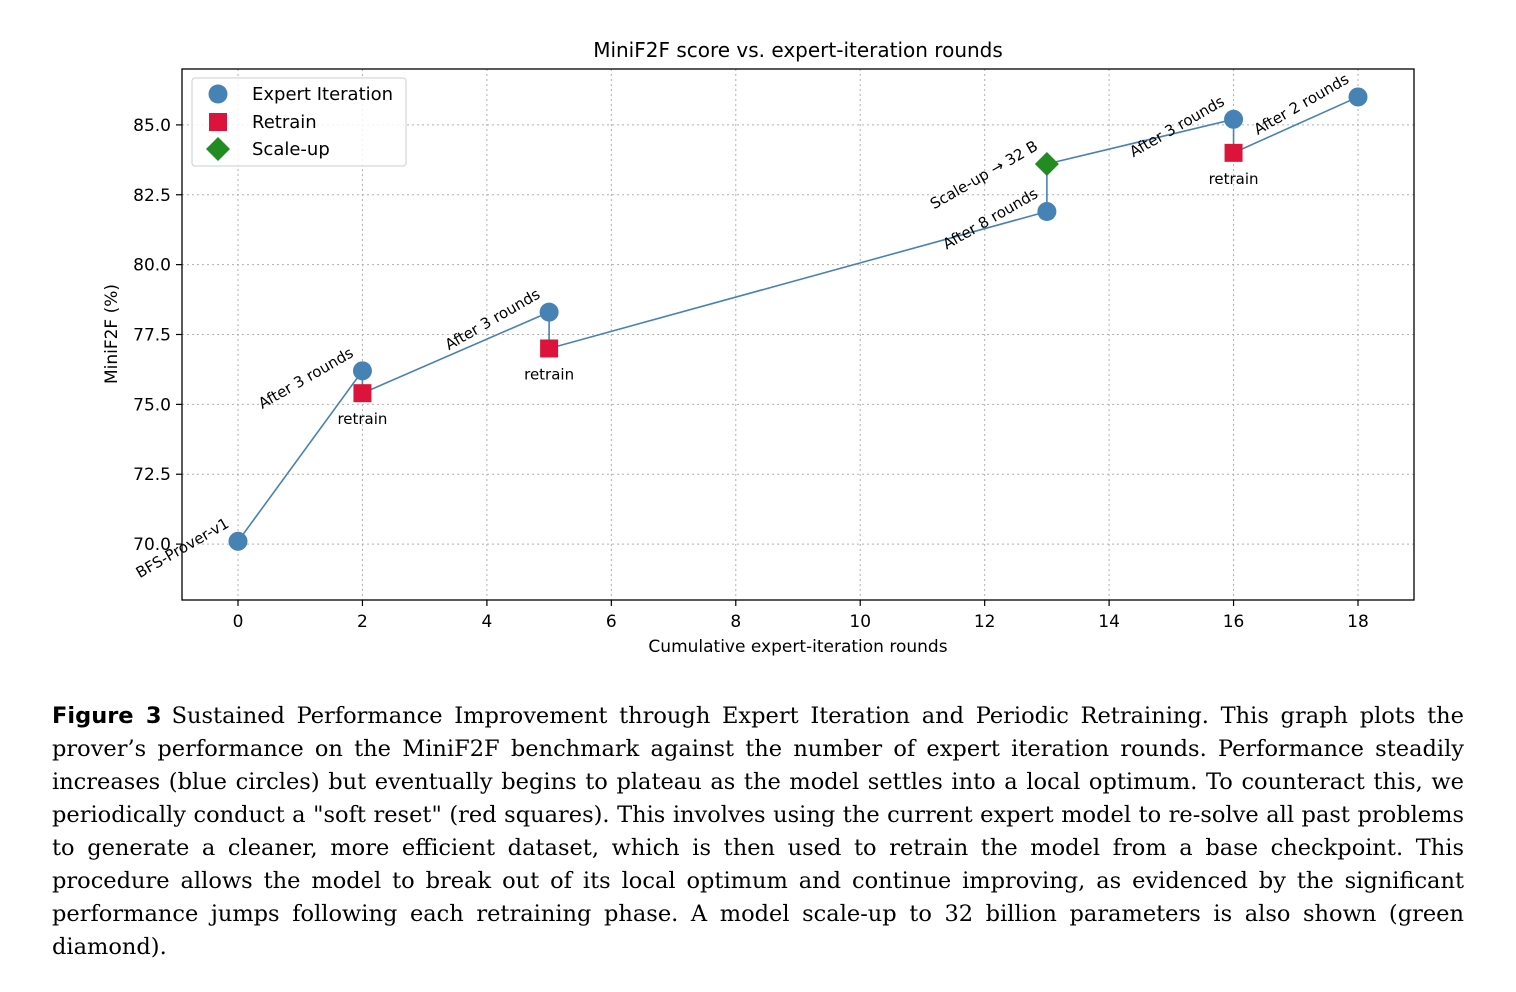  I want to click on y-axis-label: MiniF2F (%), so click(112, 334).